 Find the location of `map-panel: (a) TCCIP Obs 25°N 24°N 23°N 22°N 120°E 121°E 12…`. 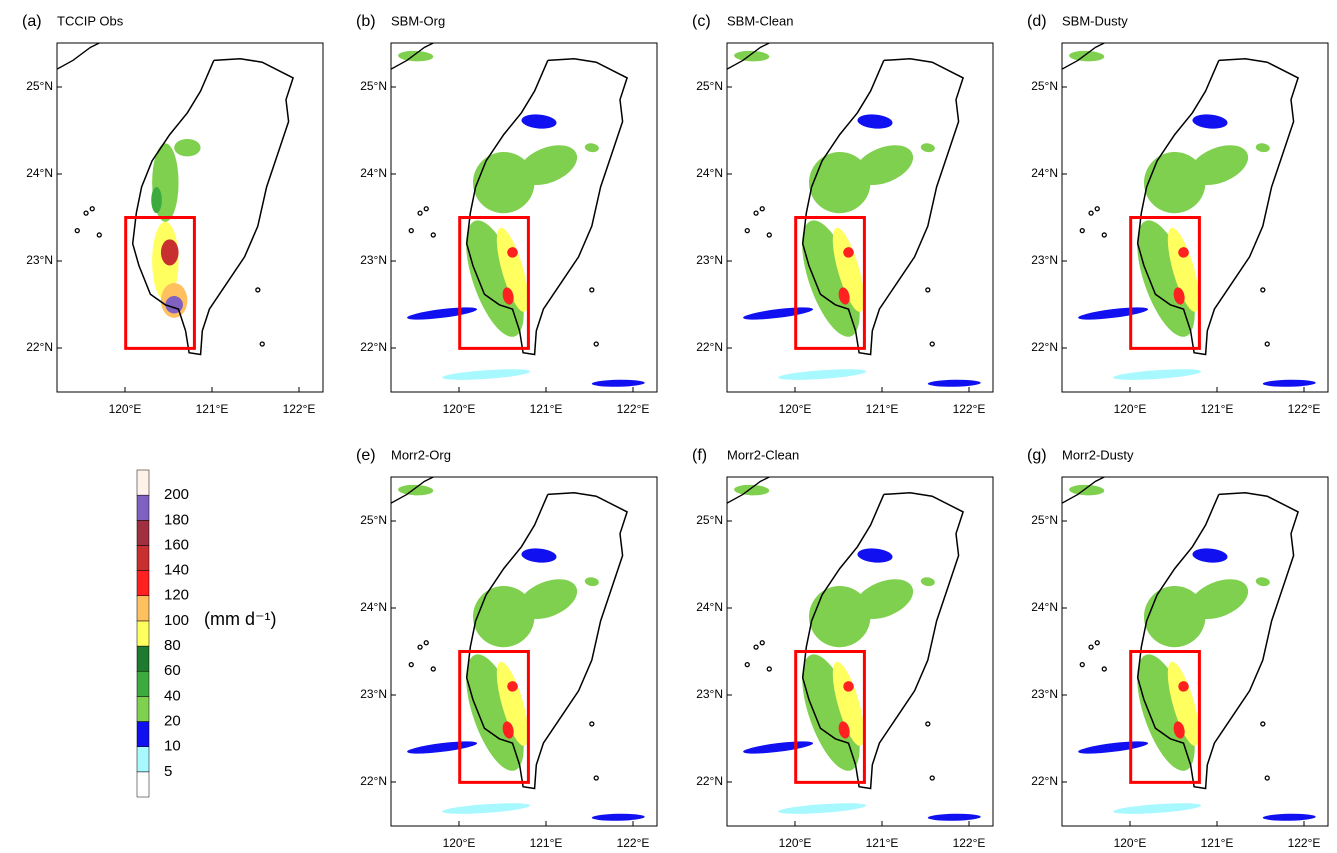

map-panel: (a) TCCIP Obs 25°N 24°N 23°N 22°N 120°E 121°E 12… is located at coordinates (173, 214).